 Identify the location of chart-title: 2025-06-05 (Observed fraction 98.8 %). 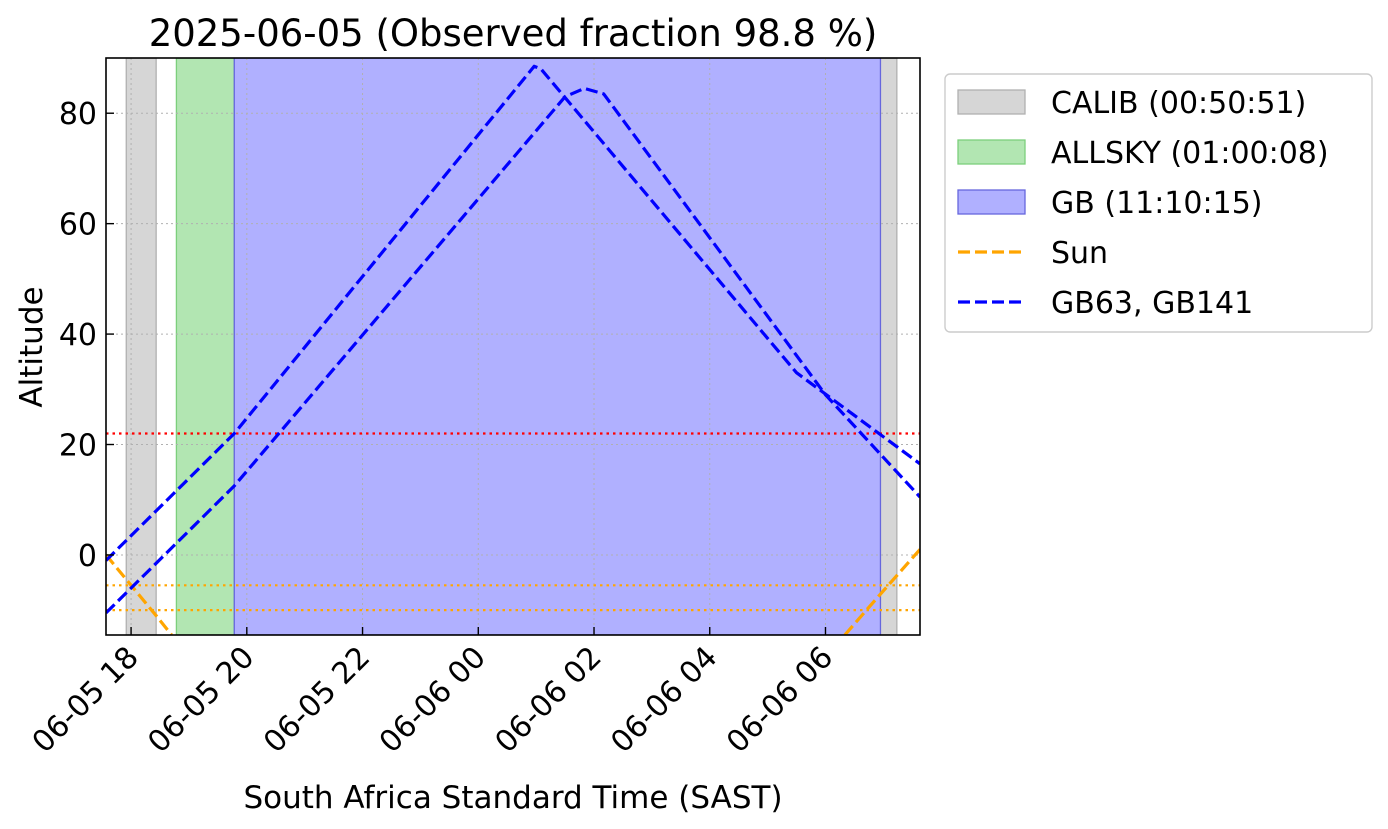
(513, 33).